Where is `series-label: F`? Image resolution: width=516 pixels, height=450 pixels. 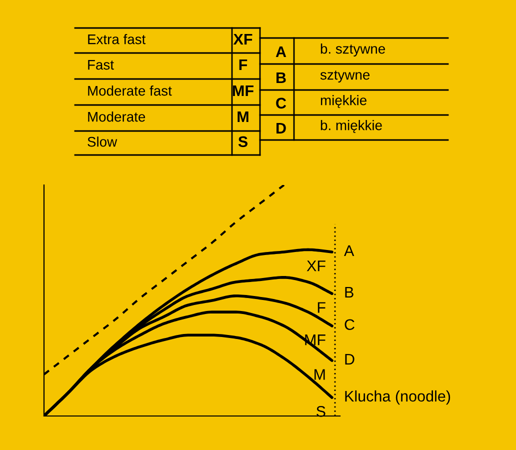 series-label: F is located at coordinates (322, 307).